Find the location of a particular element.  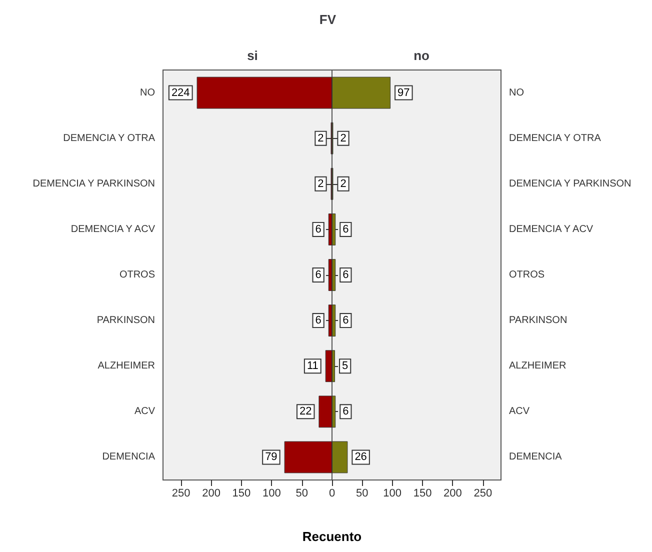

chart-title: FV is located at coordinates (327, 19).